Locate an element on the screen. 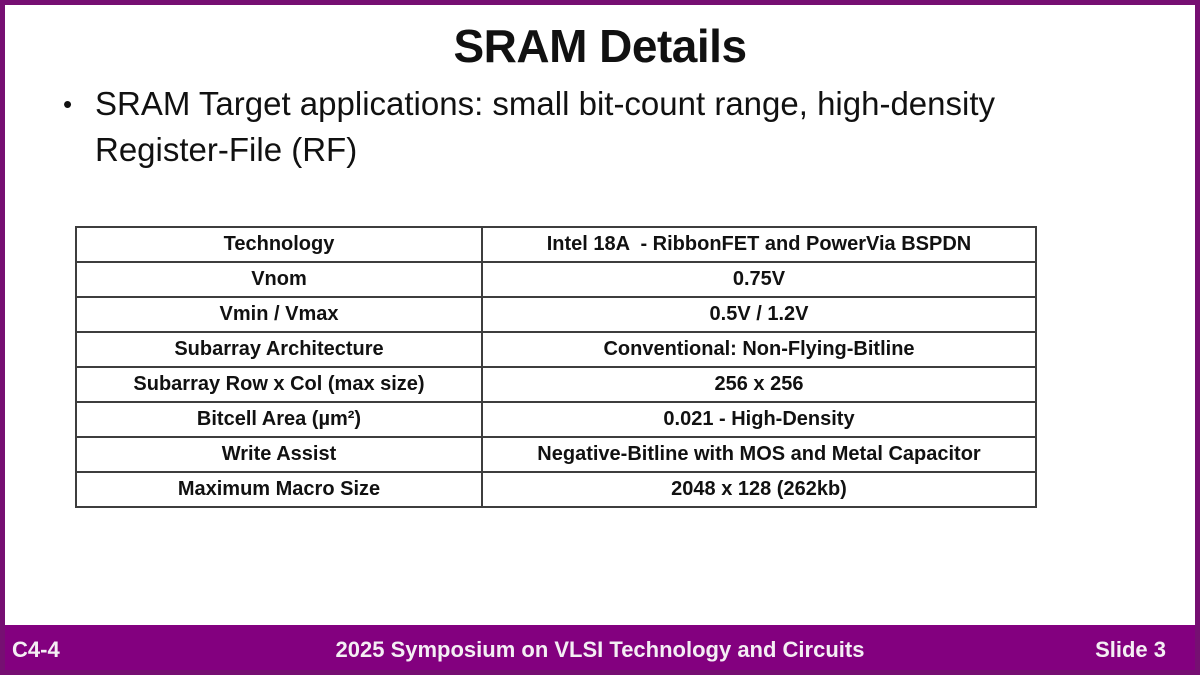 The width and height of the screenshot is (1200, 675). spec-value: Intel 18A - RibbonFET and PowerVia BSPDN is located at coordinates (759, 244).